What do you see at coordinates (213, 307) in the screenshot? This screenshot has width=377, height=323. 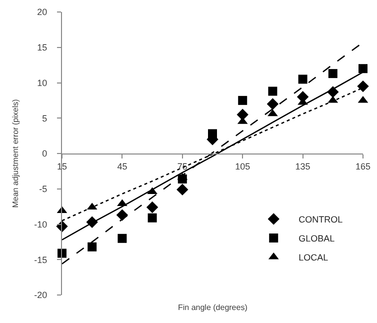 I see `x-axis-title: Fin angle (degrees)` at bounding box center [213, 307].